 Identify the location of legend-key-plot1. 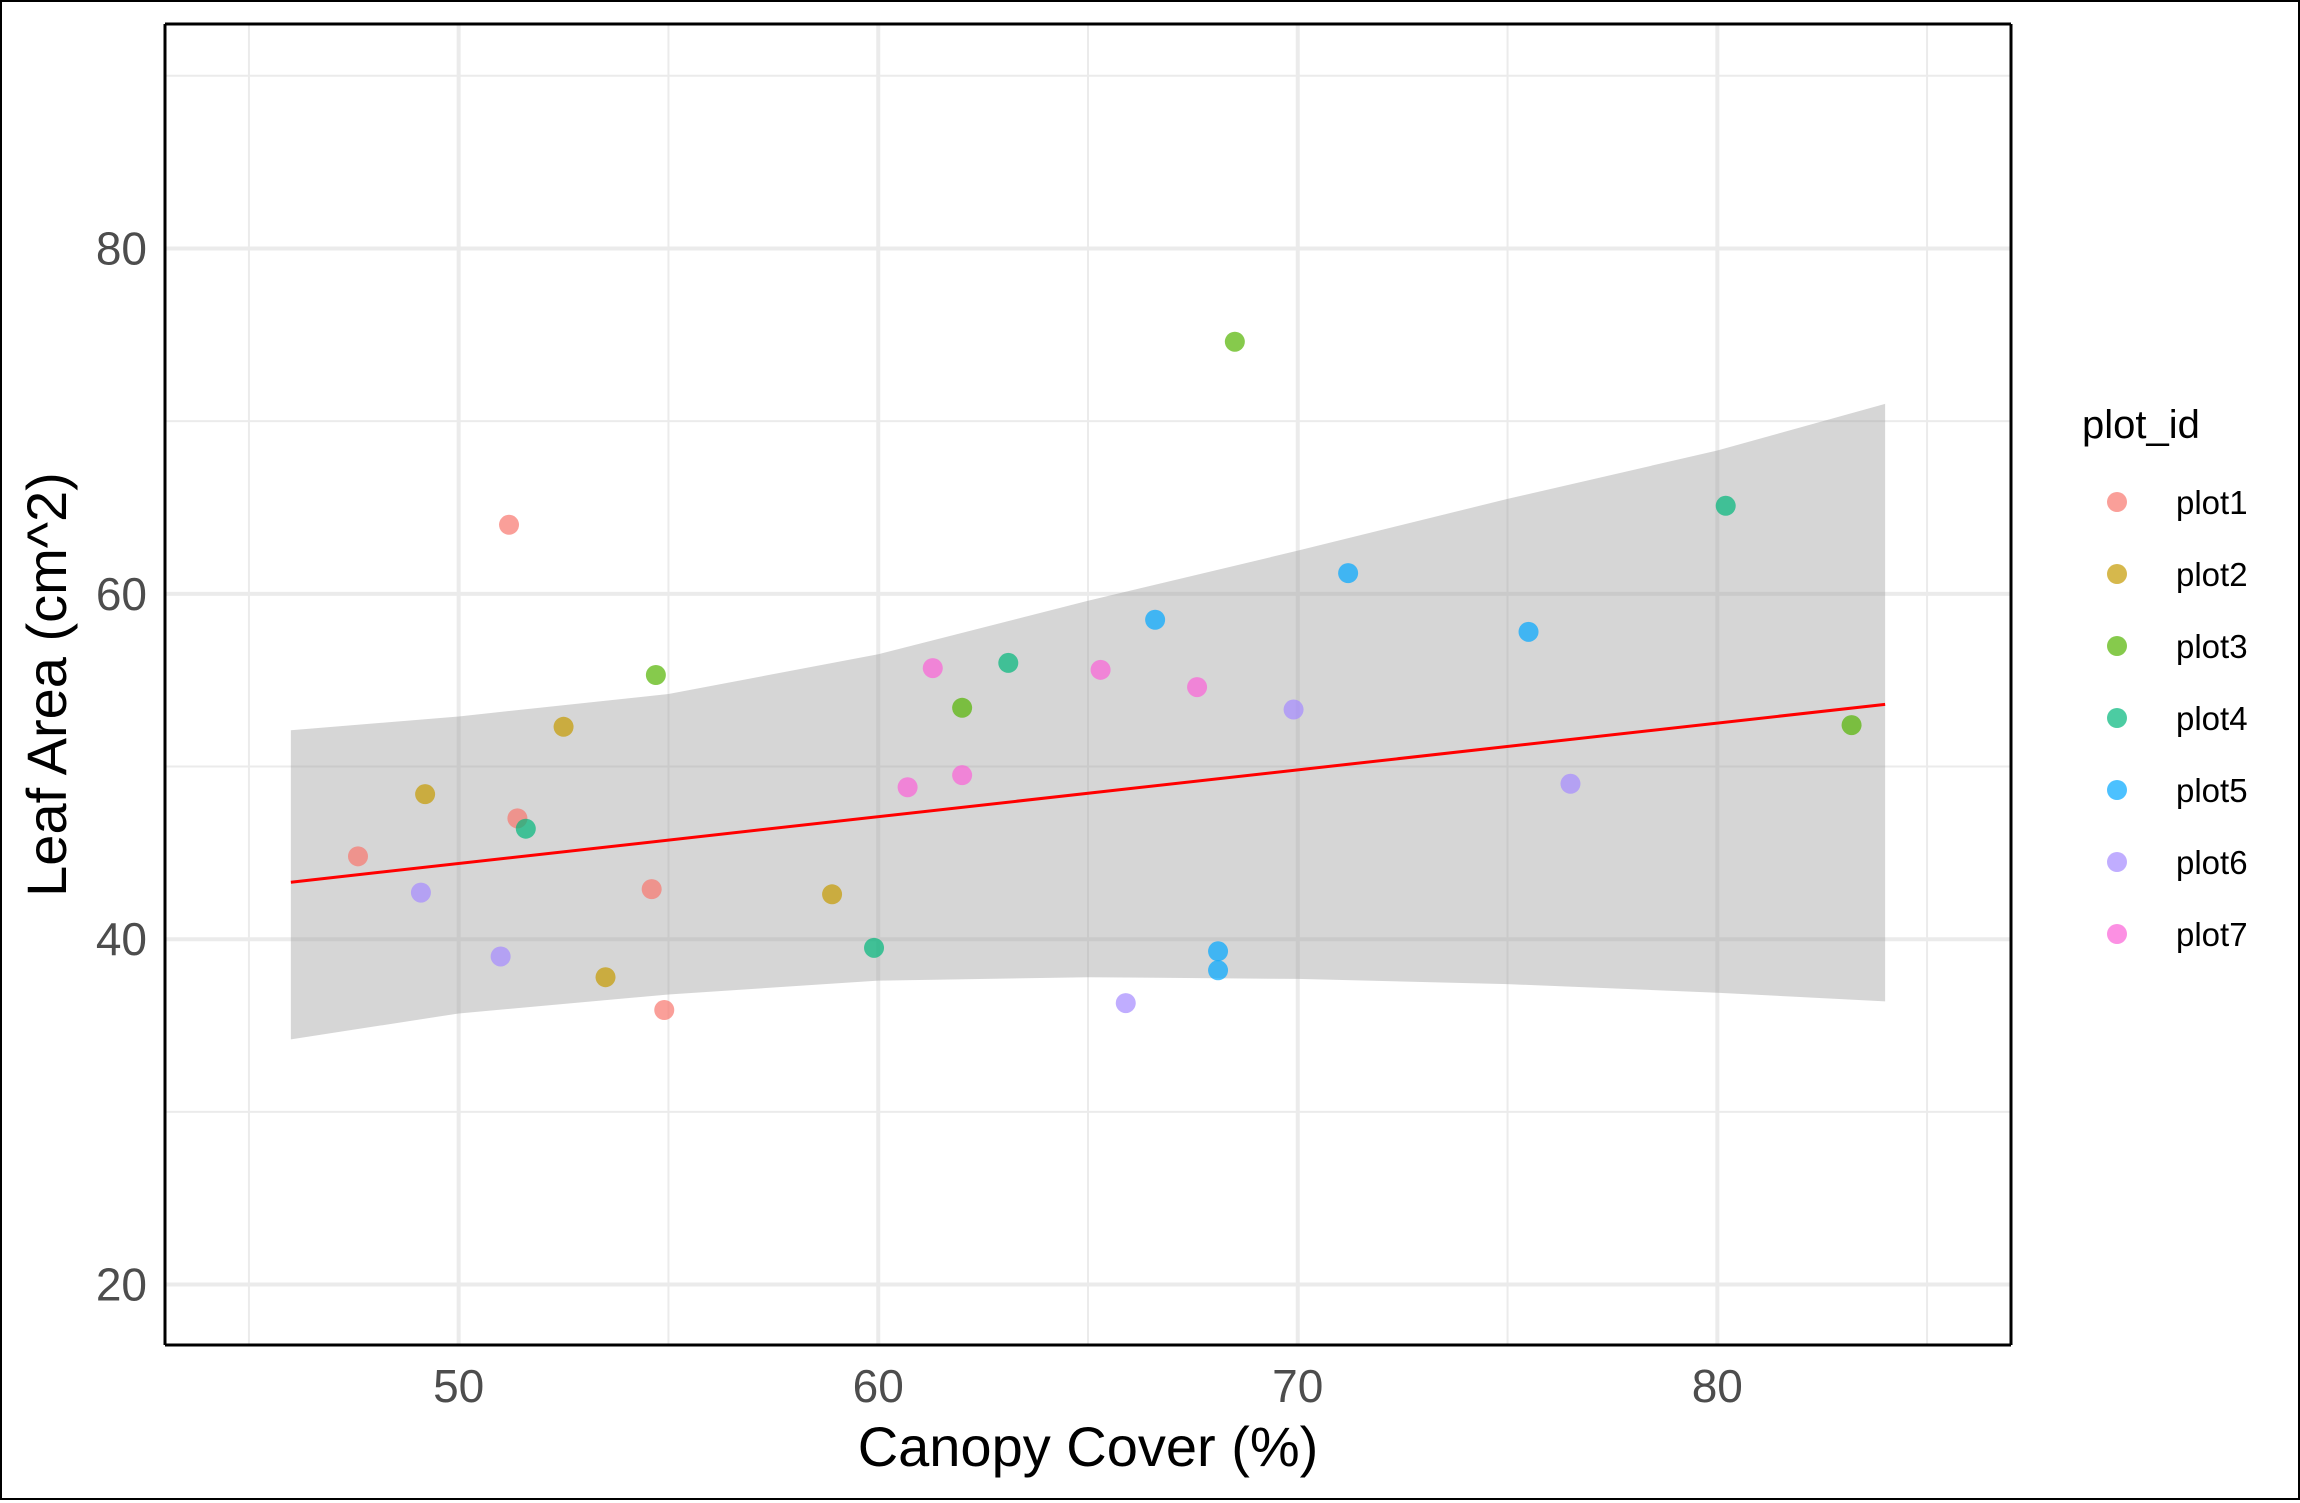
(2117, 502).